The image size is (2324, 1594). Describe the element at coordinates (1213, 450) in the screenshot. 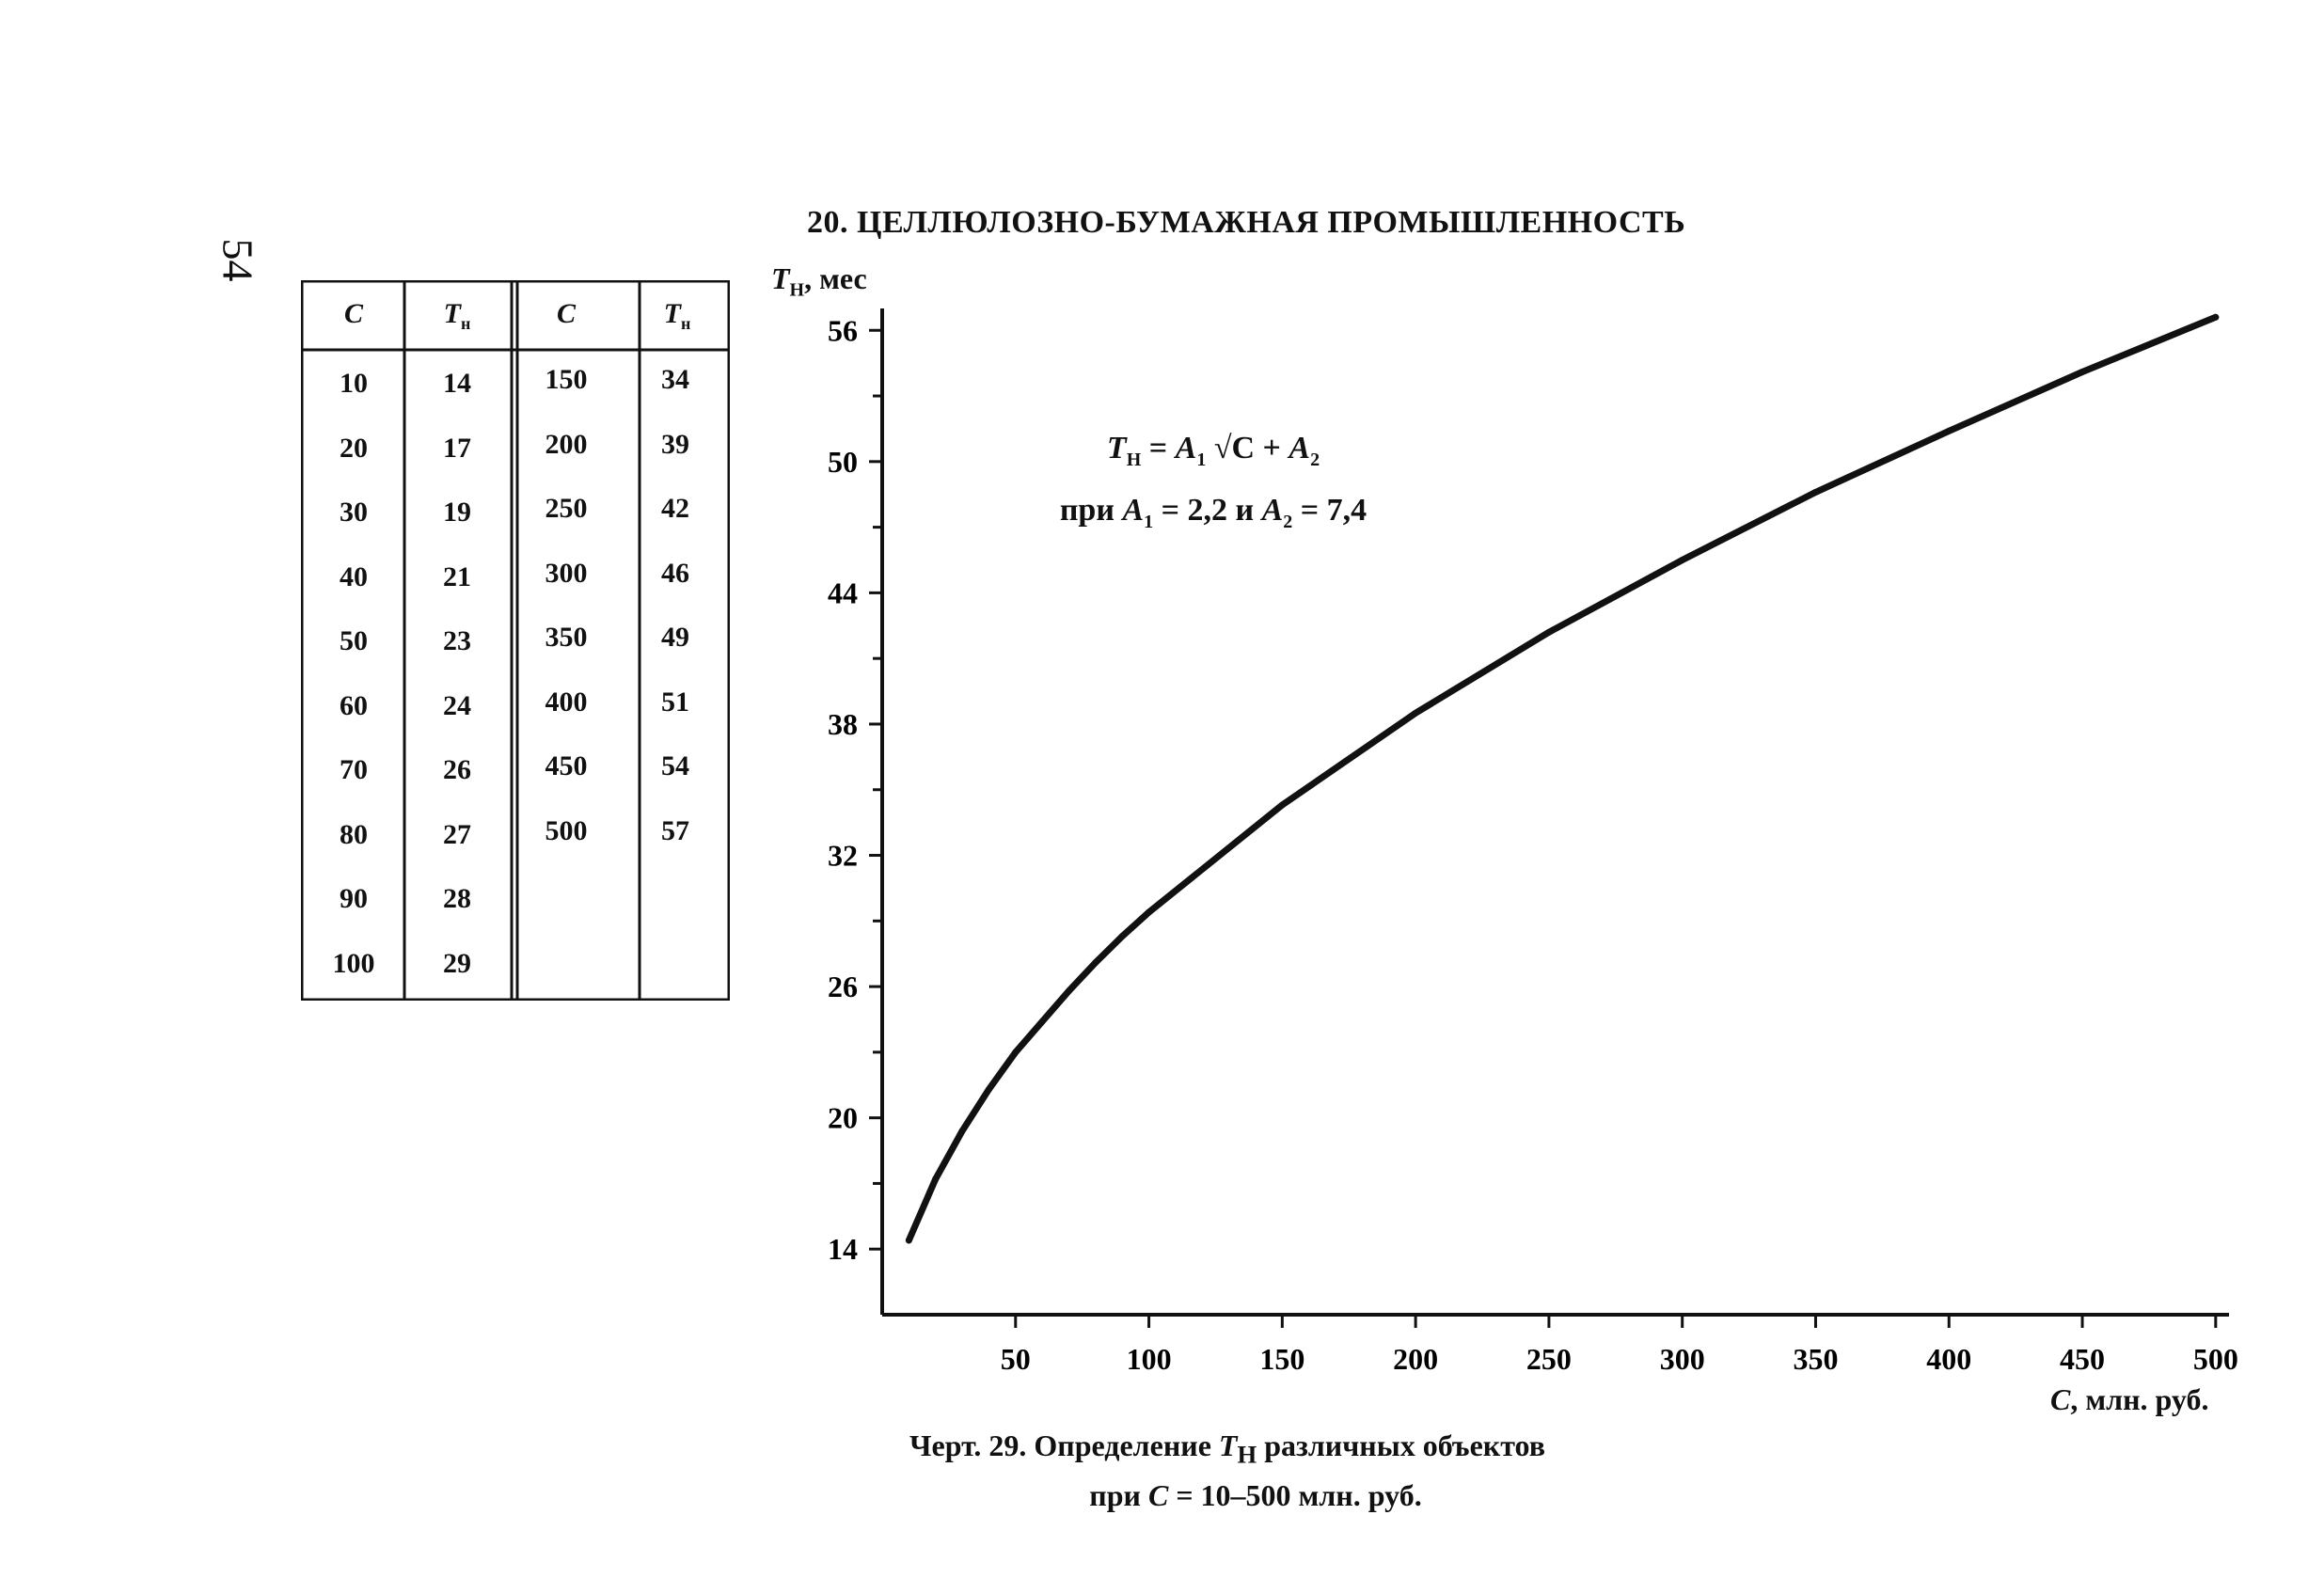

I see `formula-line-1: TН = A1 √C + A2` at that location.